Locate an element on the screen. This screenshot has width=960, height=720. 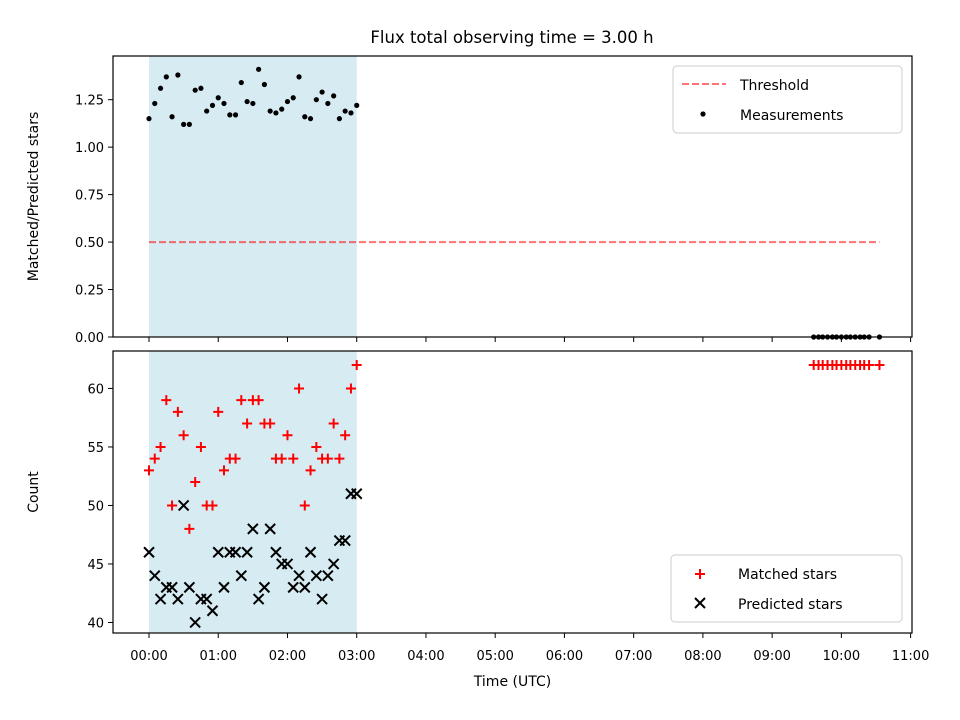
legend: Threshold Measurements is located at coordinates (787, 99).